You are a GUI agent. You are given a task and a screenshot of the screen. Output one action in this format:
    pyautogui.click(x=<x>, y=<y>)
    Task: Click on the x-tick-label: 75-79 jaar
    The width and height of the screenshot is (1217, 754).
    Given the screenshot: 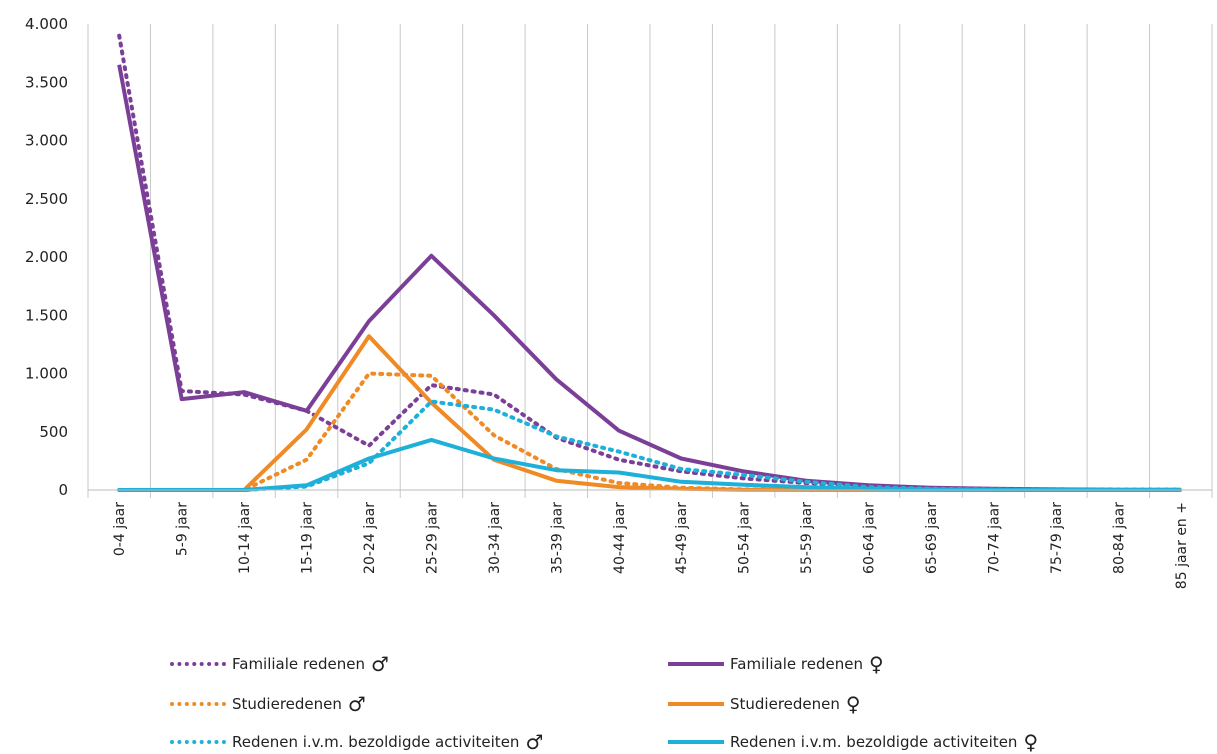 What is the action you would take?
    pyautogui.click(x=1057, y=538)
    